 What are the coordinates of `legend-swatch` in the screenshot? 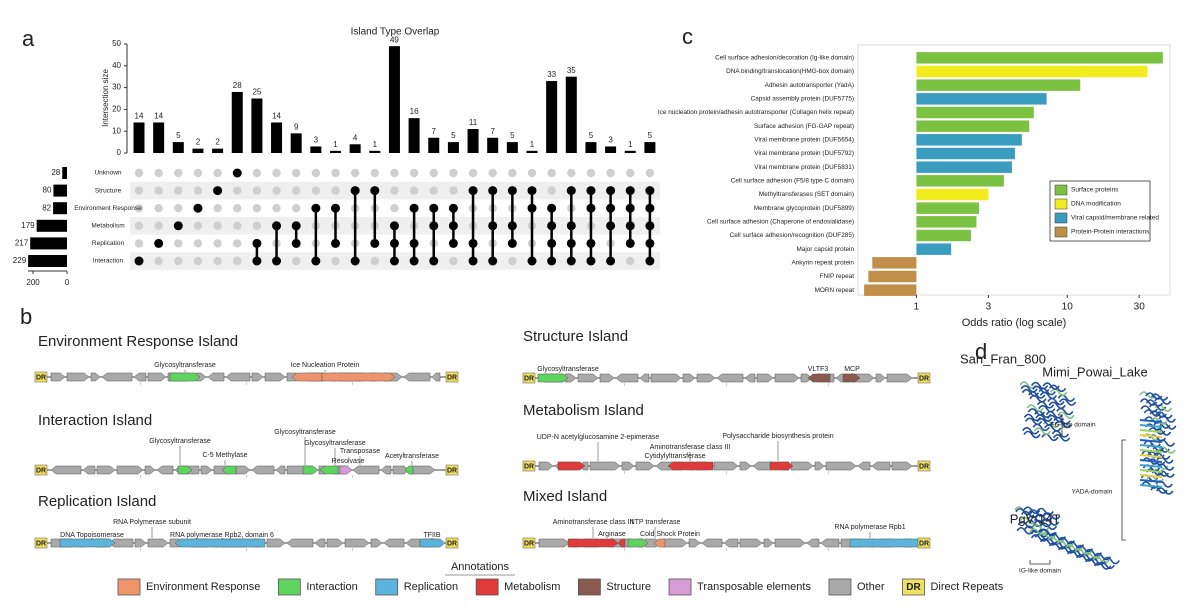 It's located at (680, 587).